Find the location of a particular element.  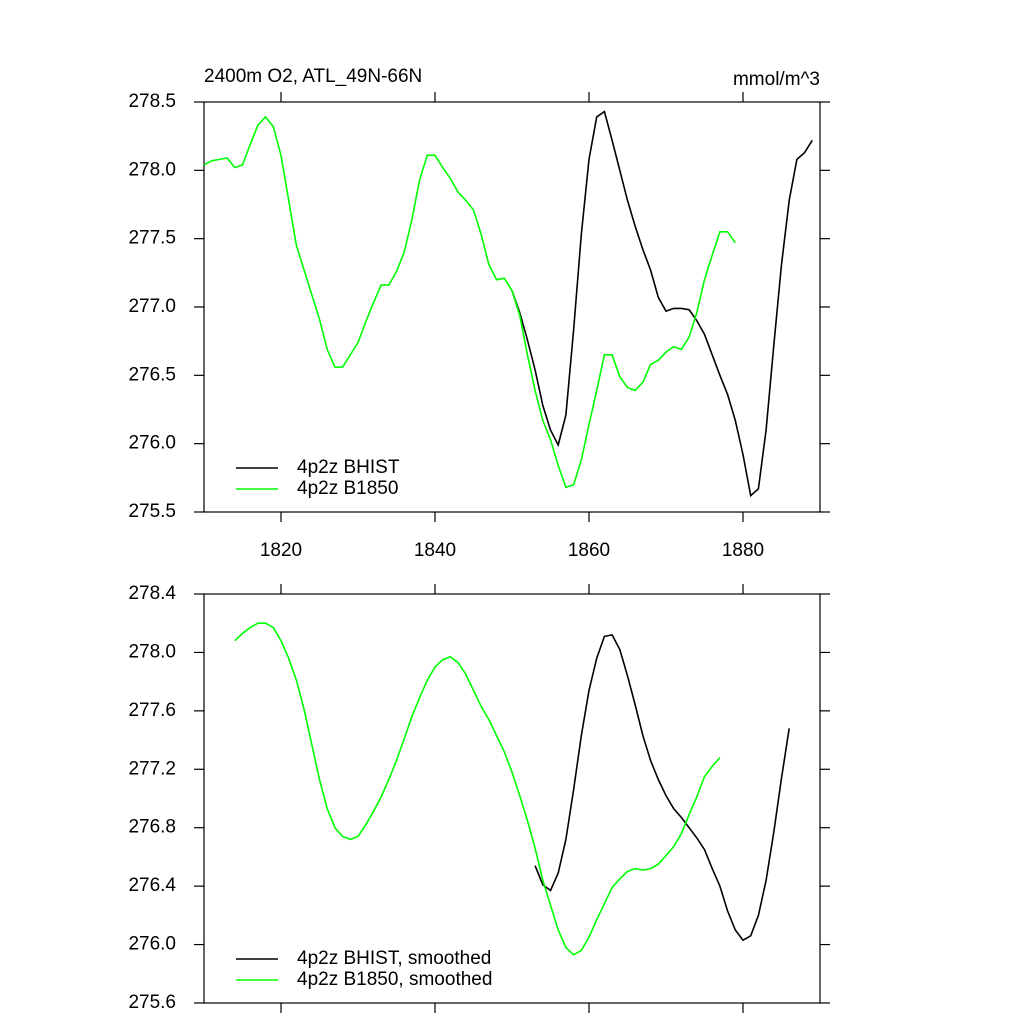

y-tick-label: 276.4 is located at coordinates (152, 885).